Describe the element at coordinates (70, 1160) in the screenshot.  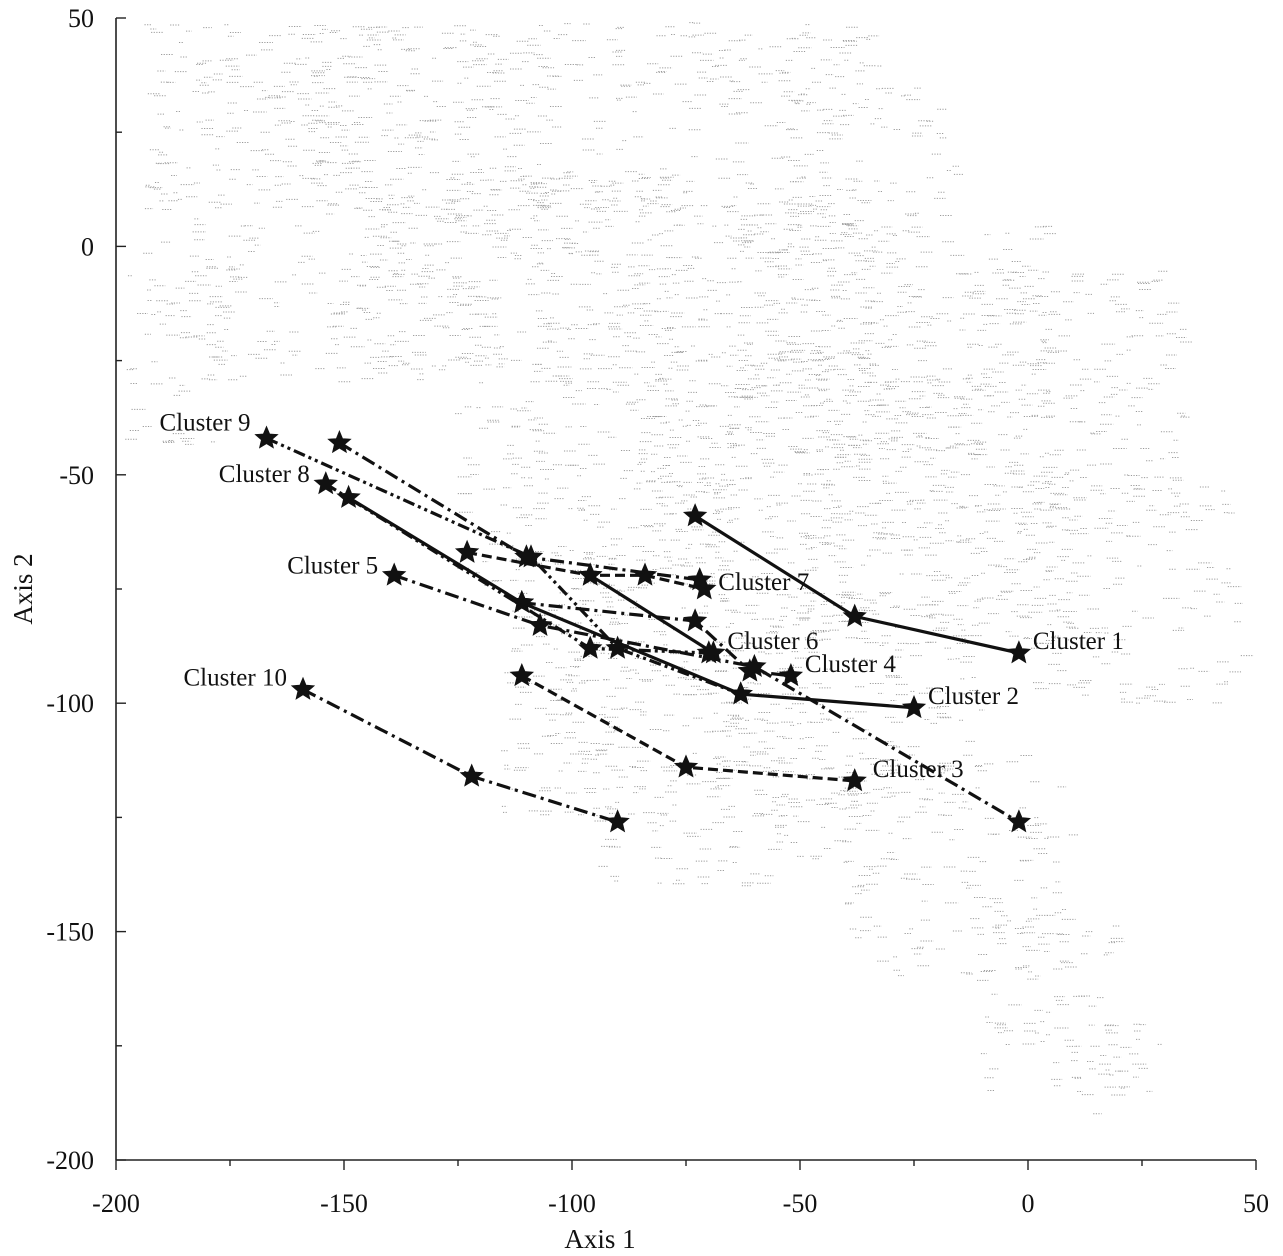
I see `y-tick-label: -200` at that location.